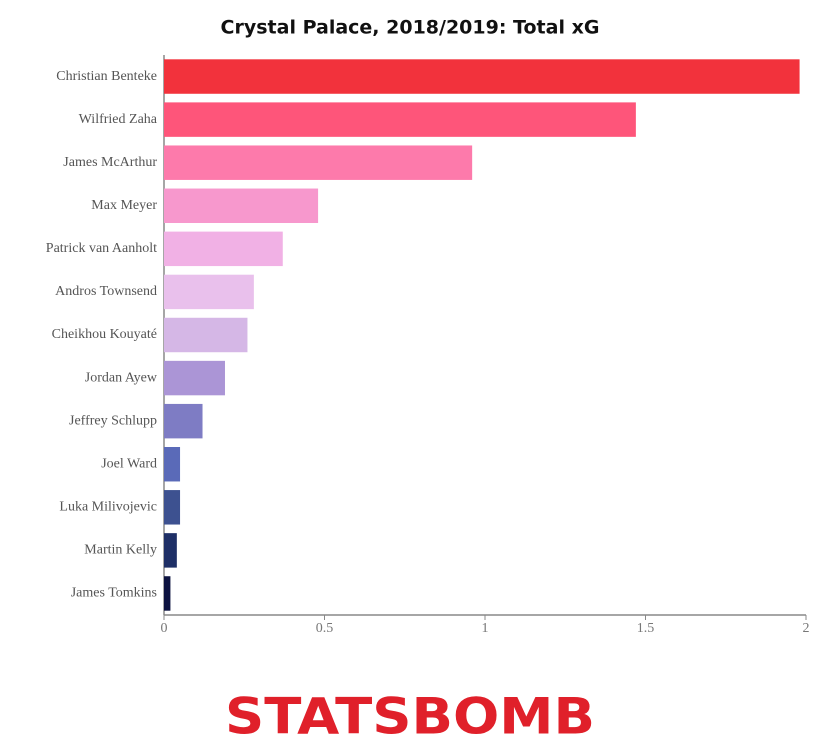 Image resolution: width=820 pixels, height=750 pixels. Describe the element at coordinates (104, 334) in the screenshot. I see `y-tick-label: Cheikhou Kouyaté` at that location.